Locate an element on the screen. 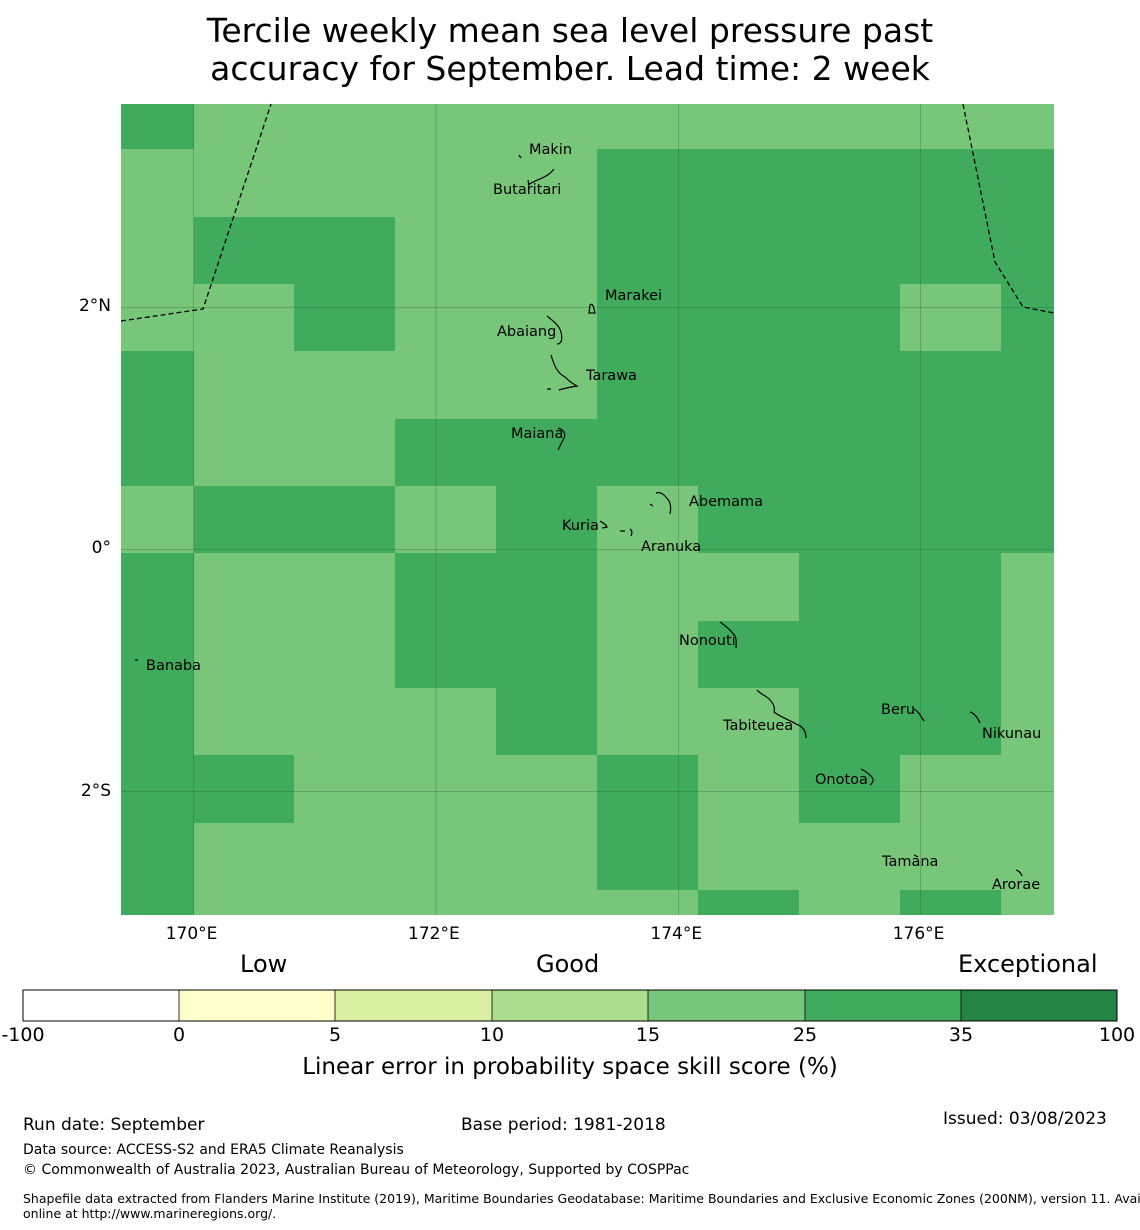 This screenshot has height=1230, width=1140. island-label-tabiteuea: Tabiteuea is located at coordinates (757, 726).